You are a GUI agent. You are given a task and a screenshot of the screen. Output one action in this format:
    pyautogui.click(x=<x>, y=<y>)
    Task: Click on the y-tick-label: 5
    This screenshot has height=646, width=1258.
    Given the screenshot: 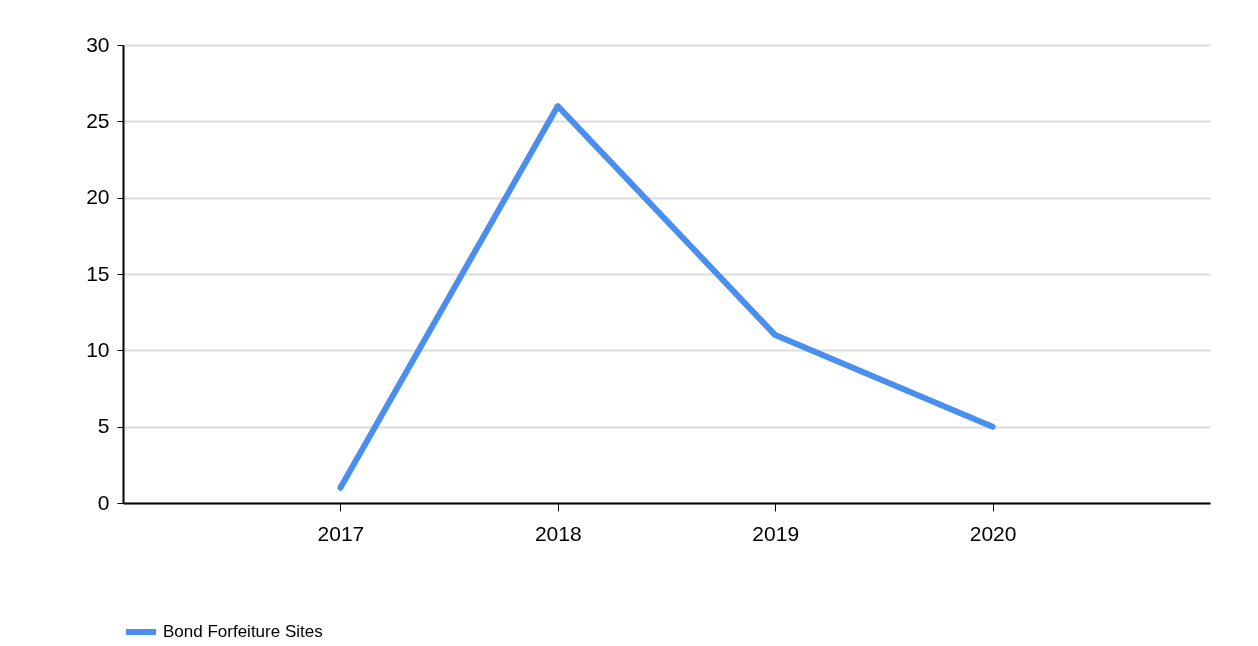 What is the action you would take?
    pyautogui.click(x=103, y=426)
    